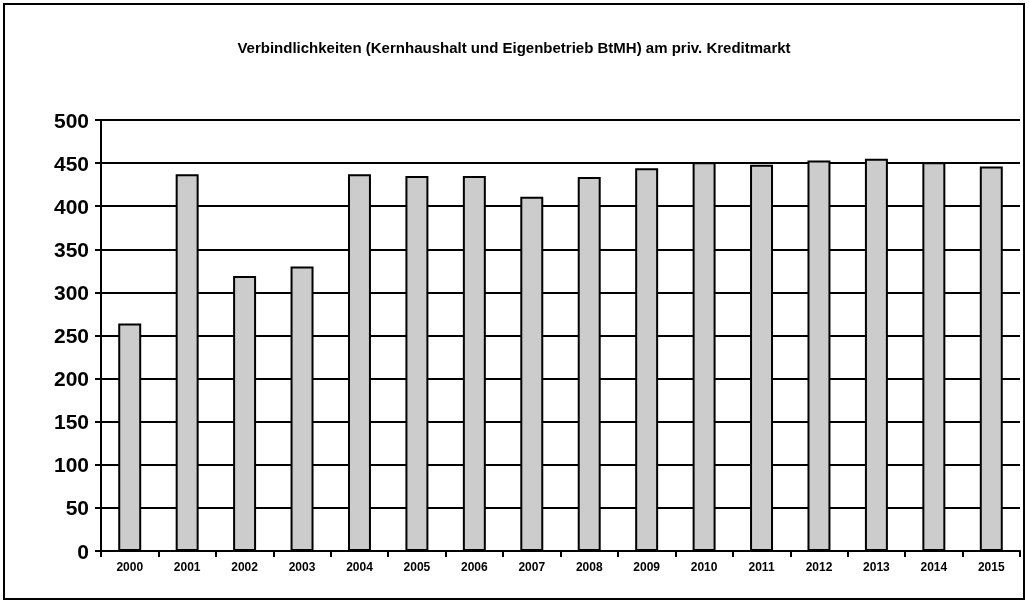 The height and width of the screenshot is (605, 1030). What do you see at coordinates (187, 567) in the screenshot?
I see `x-tick-label: 2001` at bounding box center [187, 567].